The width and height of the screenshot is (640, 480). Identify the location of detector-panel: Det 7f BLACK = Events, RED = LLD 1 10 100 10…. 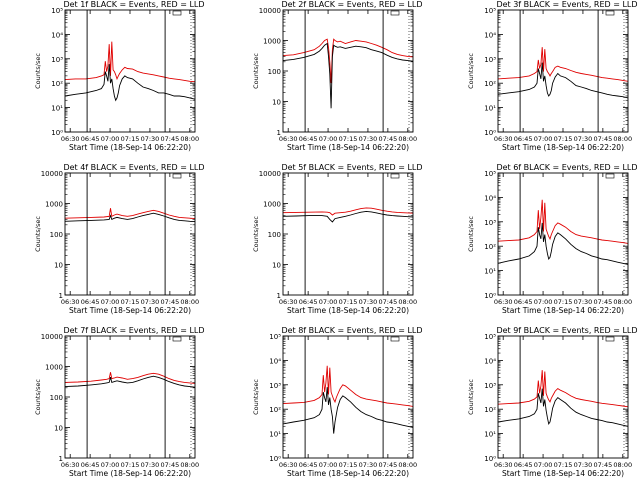
(119, 402).